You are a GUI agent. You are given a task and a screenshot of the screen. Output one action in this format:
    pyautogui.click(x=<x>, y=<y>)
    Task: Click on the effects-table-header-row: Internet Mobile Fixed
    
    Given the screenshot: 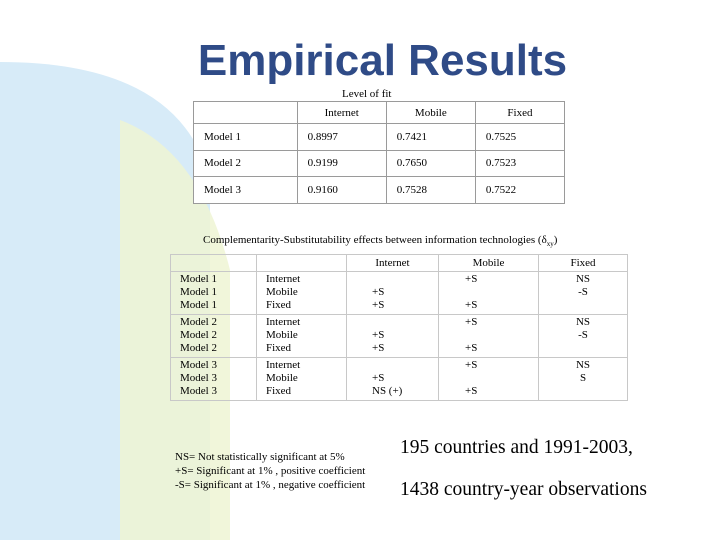 What is the action you would take?
    pyautogui.click(x=399, y=263)
    